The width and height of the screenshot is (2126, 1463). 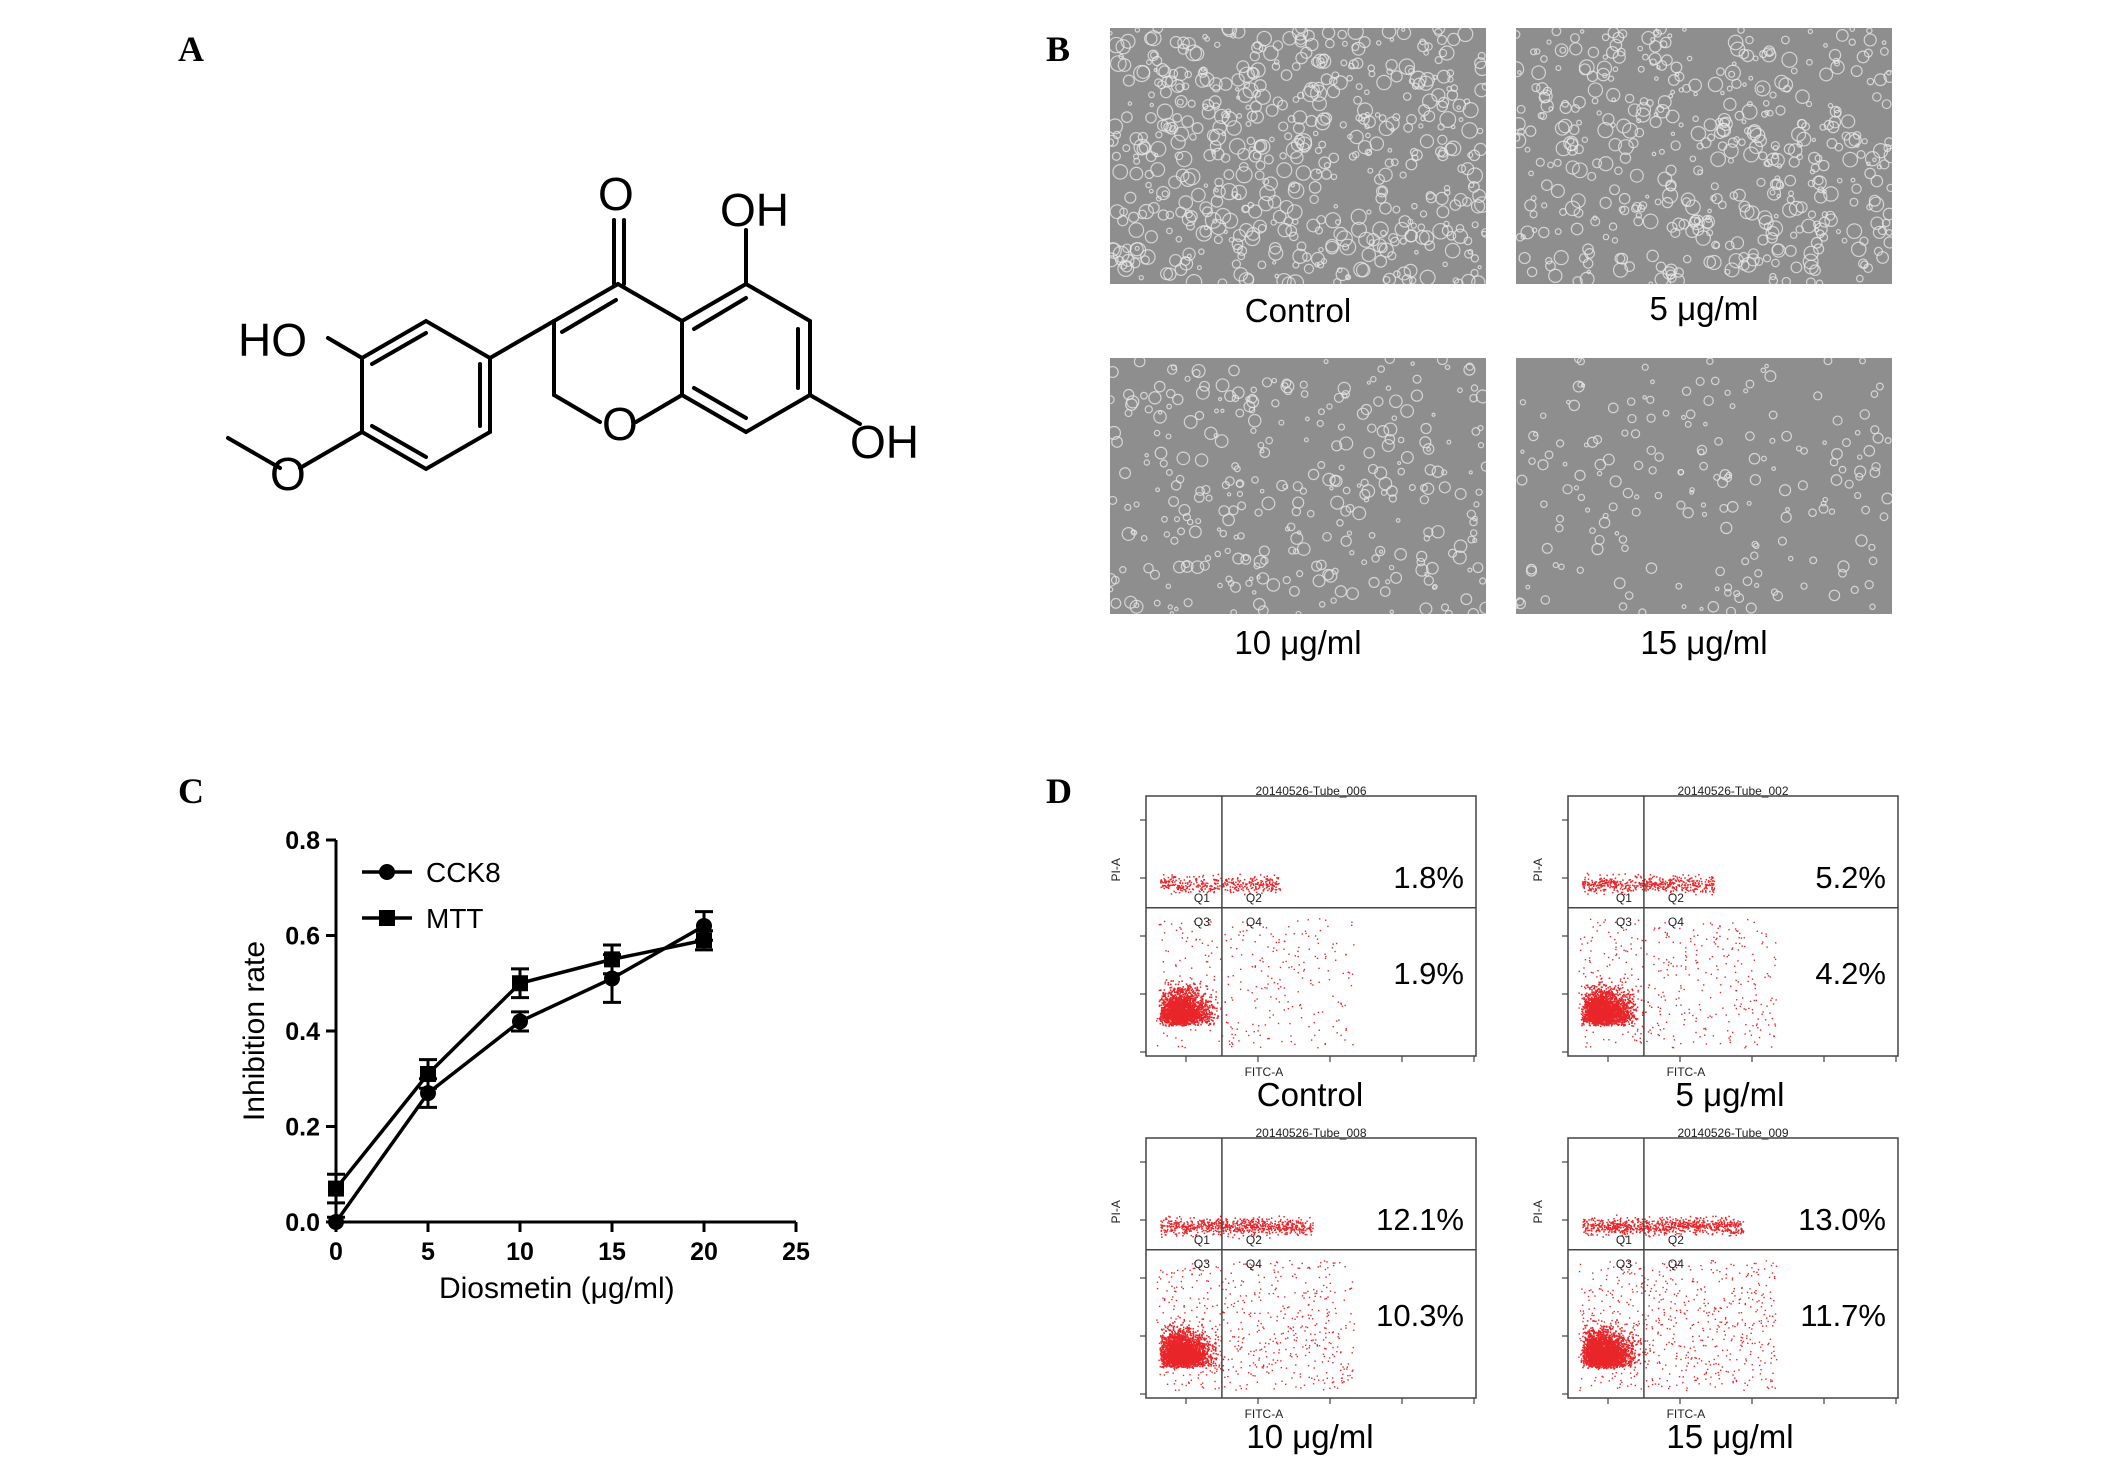 I want to click on atom-o-methoxy: O, so click(x=288, y=474).